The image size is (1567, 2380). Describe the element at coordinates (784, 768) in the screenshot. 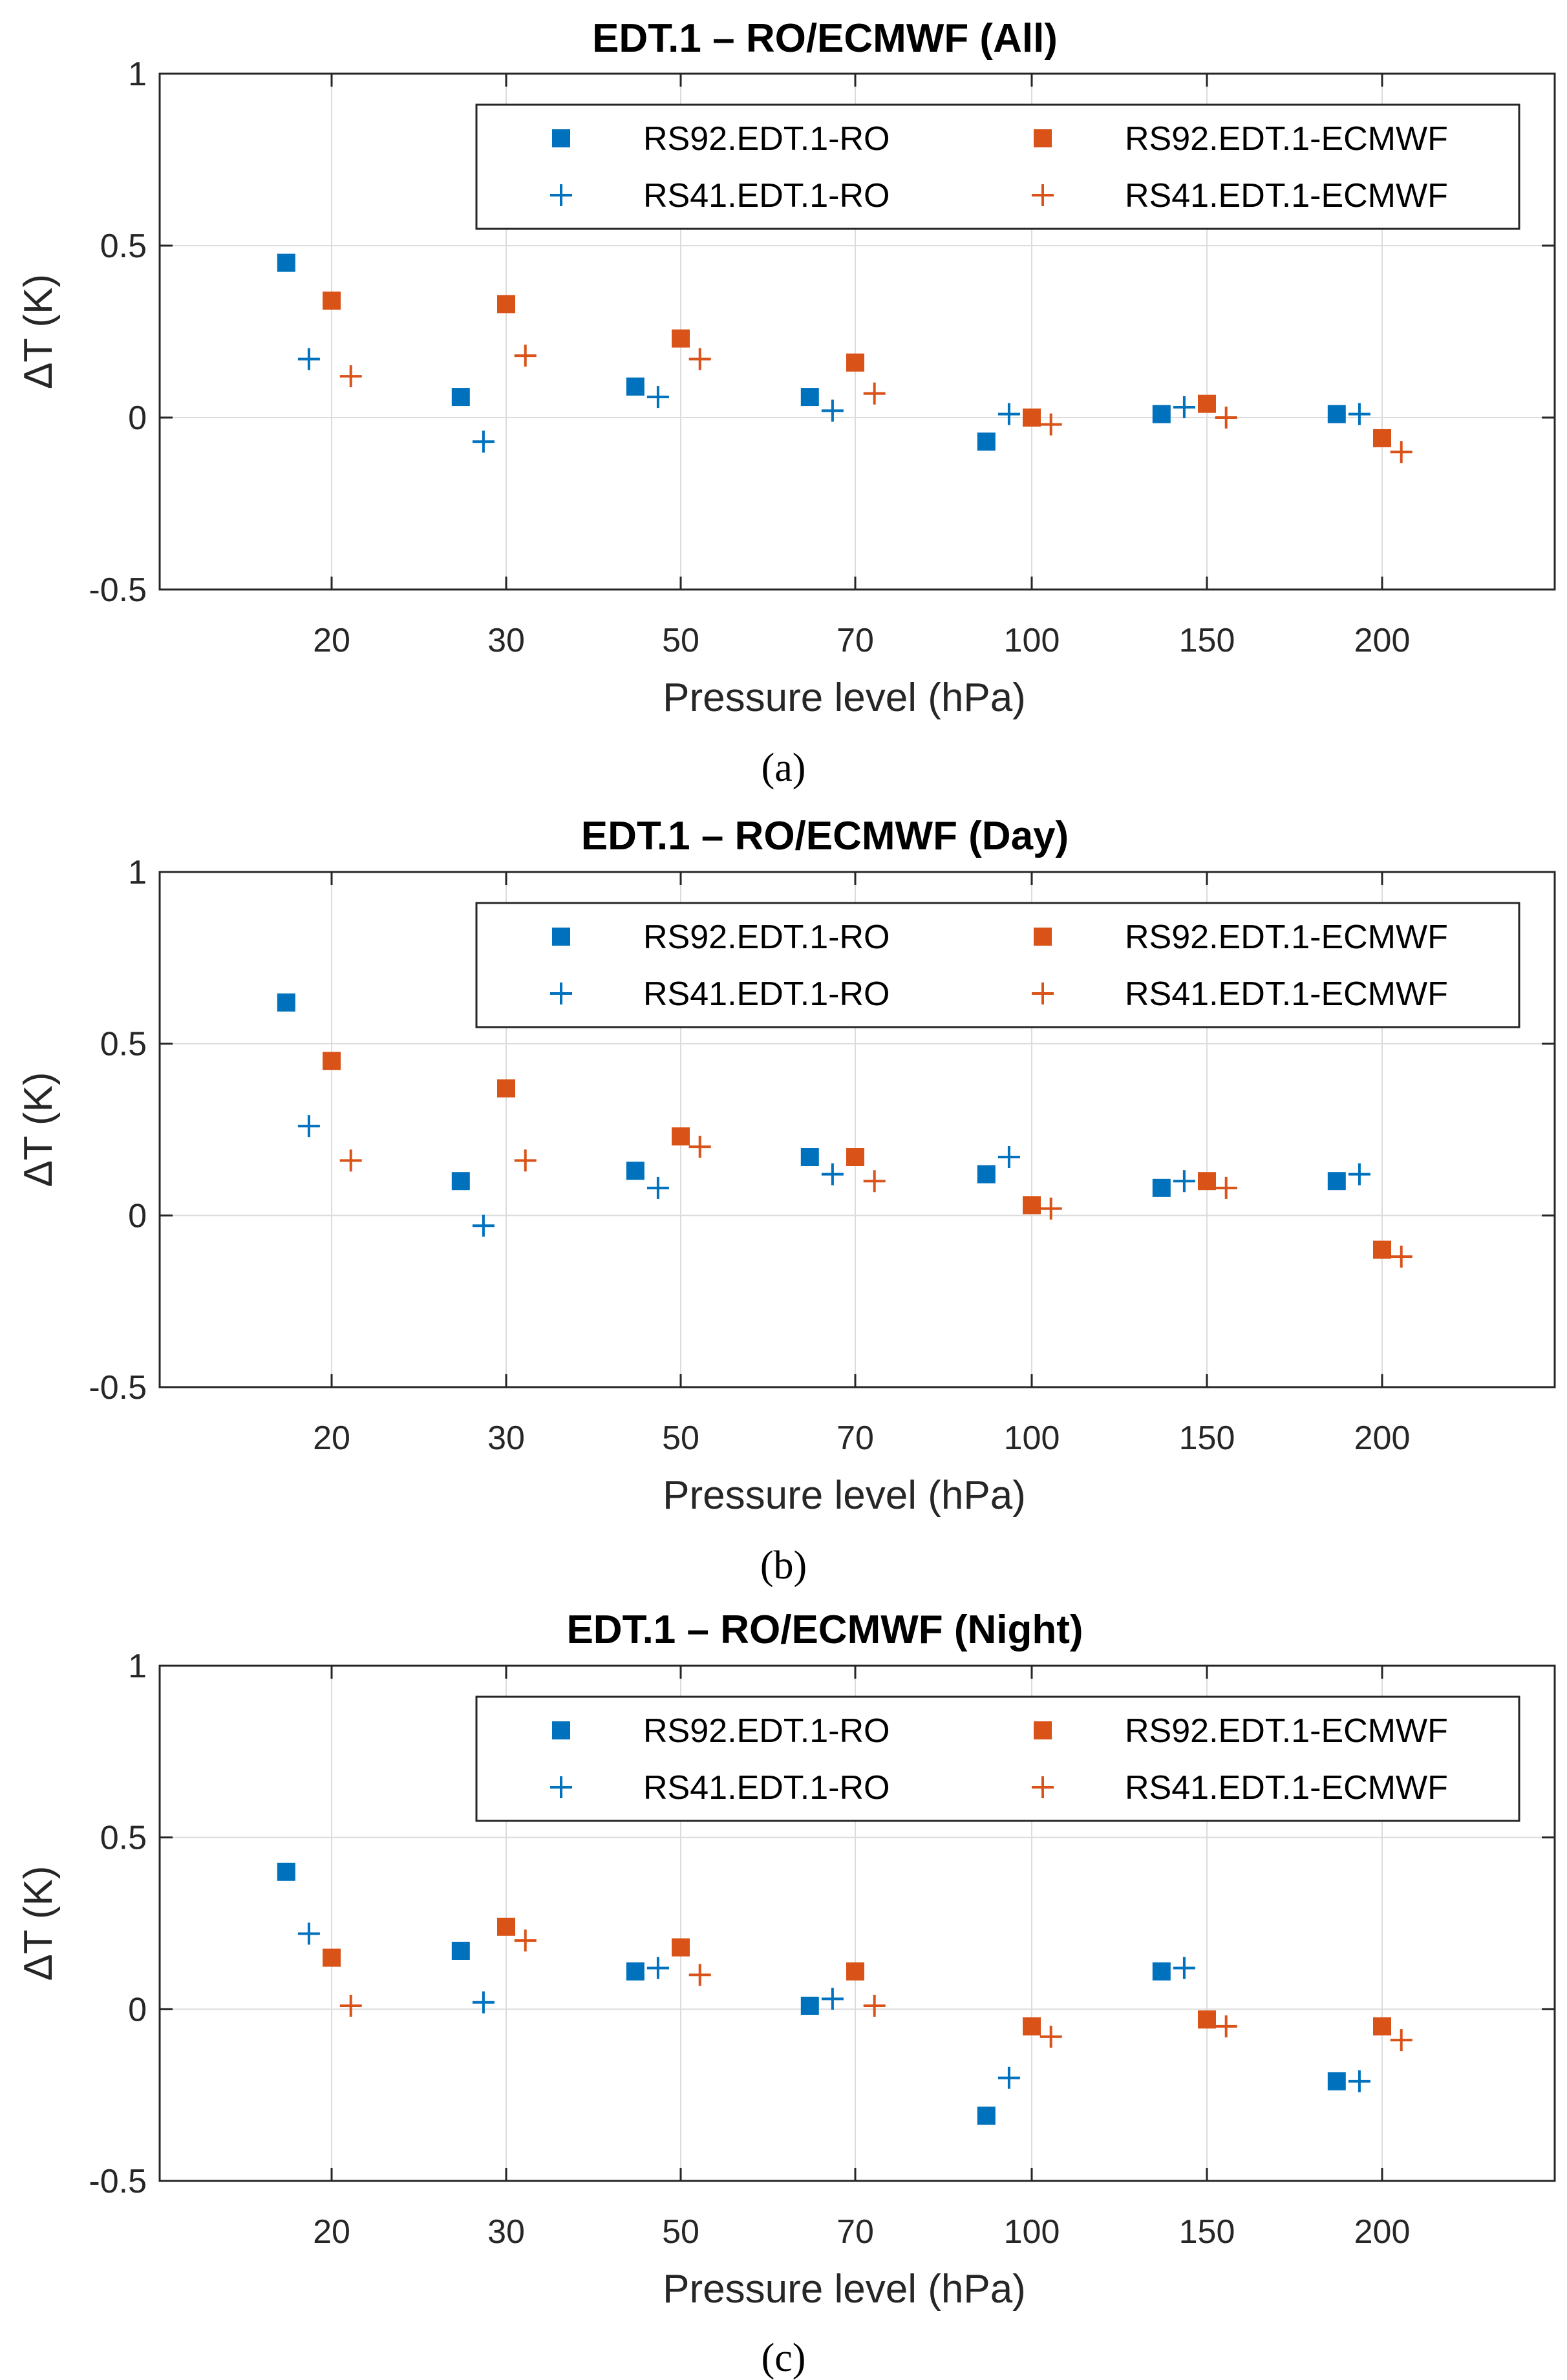

I see `panel-label: (a)` at that location.